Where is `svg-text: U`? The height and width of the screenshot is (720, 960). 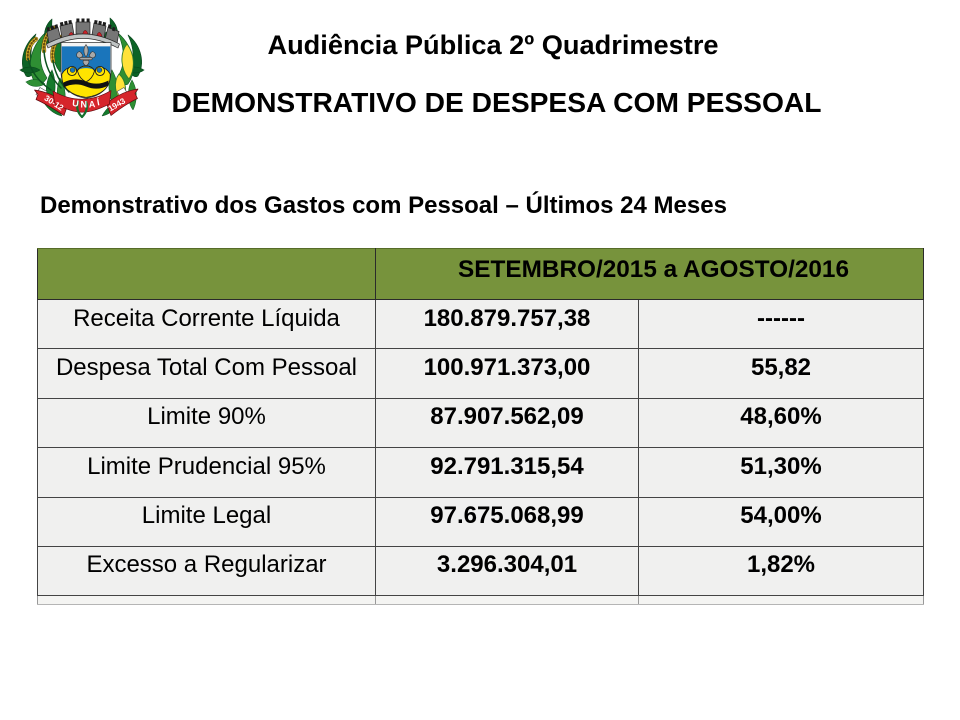
svg-text: U is located at coordinates (76, 103).